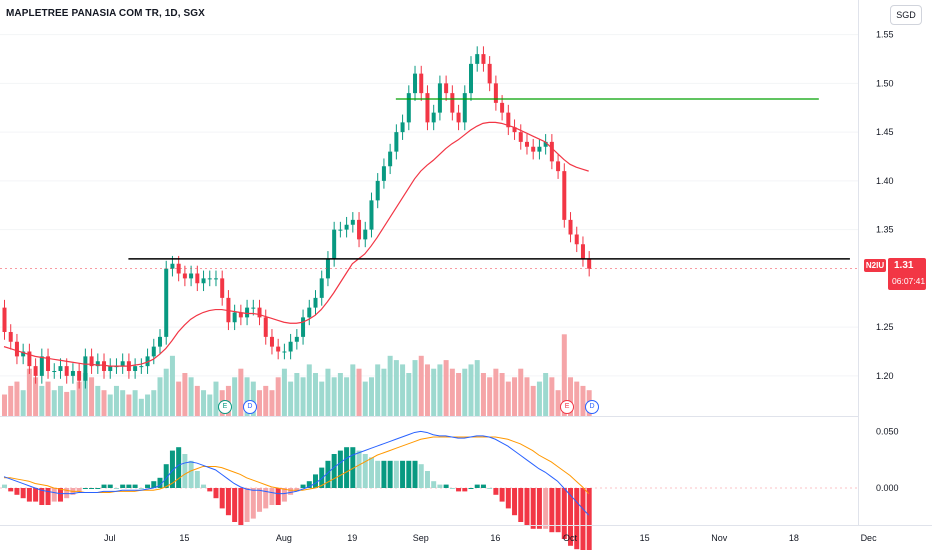 The width and height of the screenshot is (932, 550). I want to click on x-tick-label: Oct, so click(570, 538).